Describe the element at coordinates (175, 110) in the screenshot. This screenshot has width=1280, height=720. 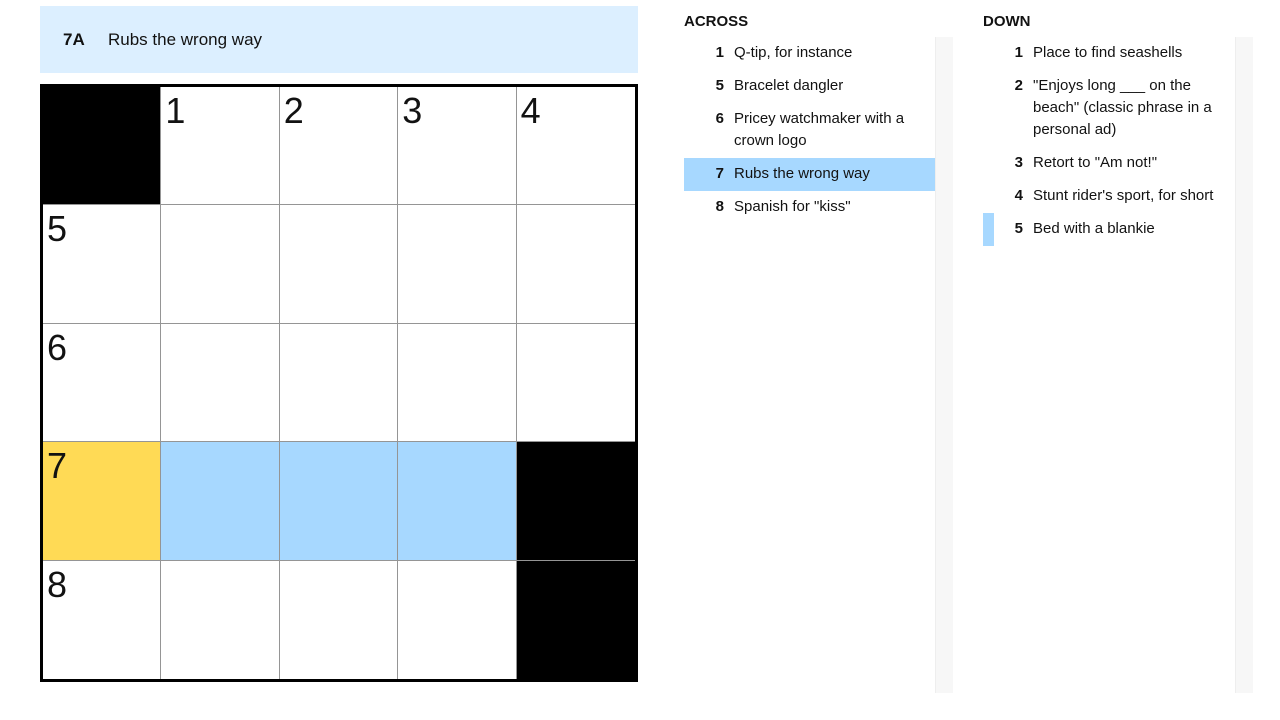
I see `cell-number: 1` at that location.